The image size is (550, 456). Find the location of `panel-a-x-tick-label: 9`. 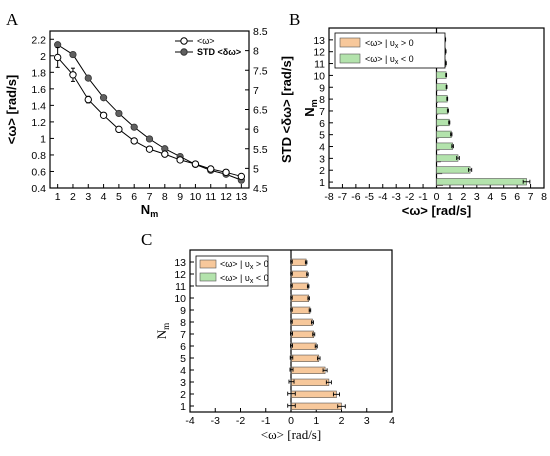

panel-a-x-tick-label: 9 is located at coordinates (180, 197).